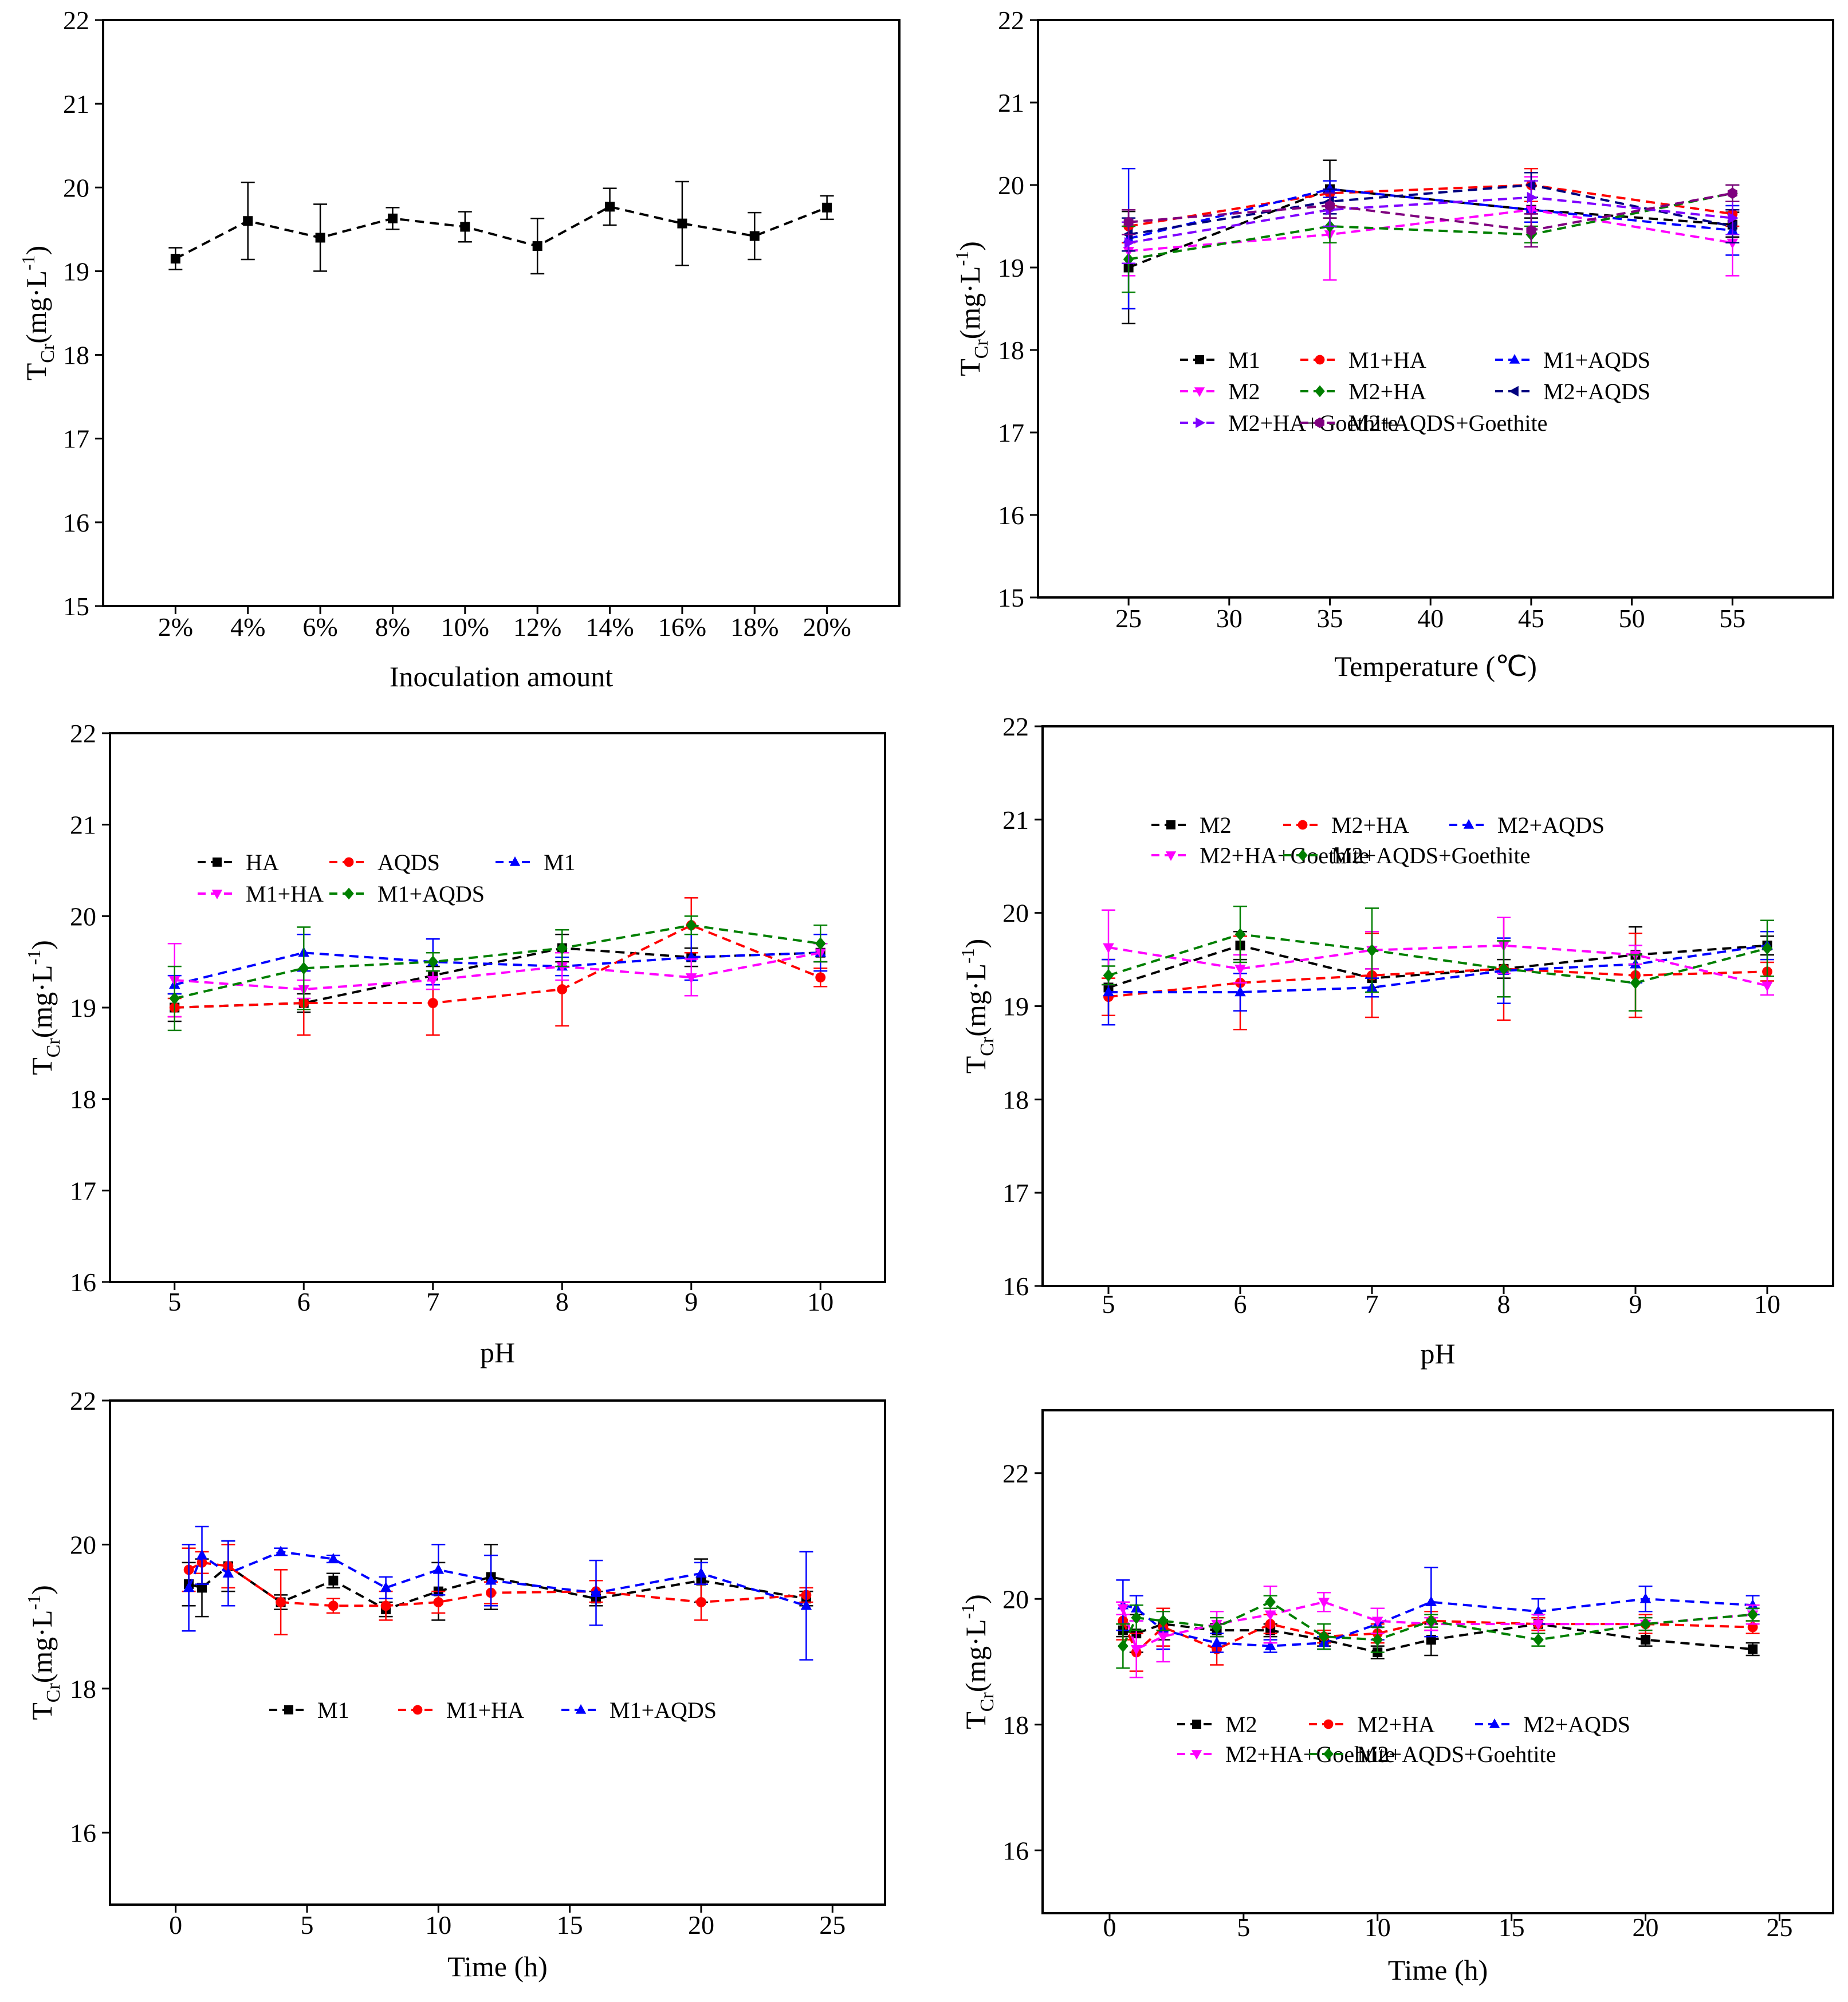 The image size is (1848, 2002). Describe the element at coordinates (497, 966) in the screenshot. I see `series-aqds` at that location.